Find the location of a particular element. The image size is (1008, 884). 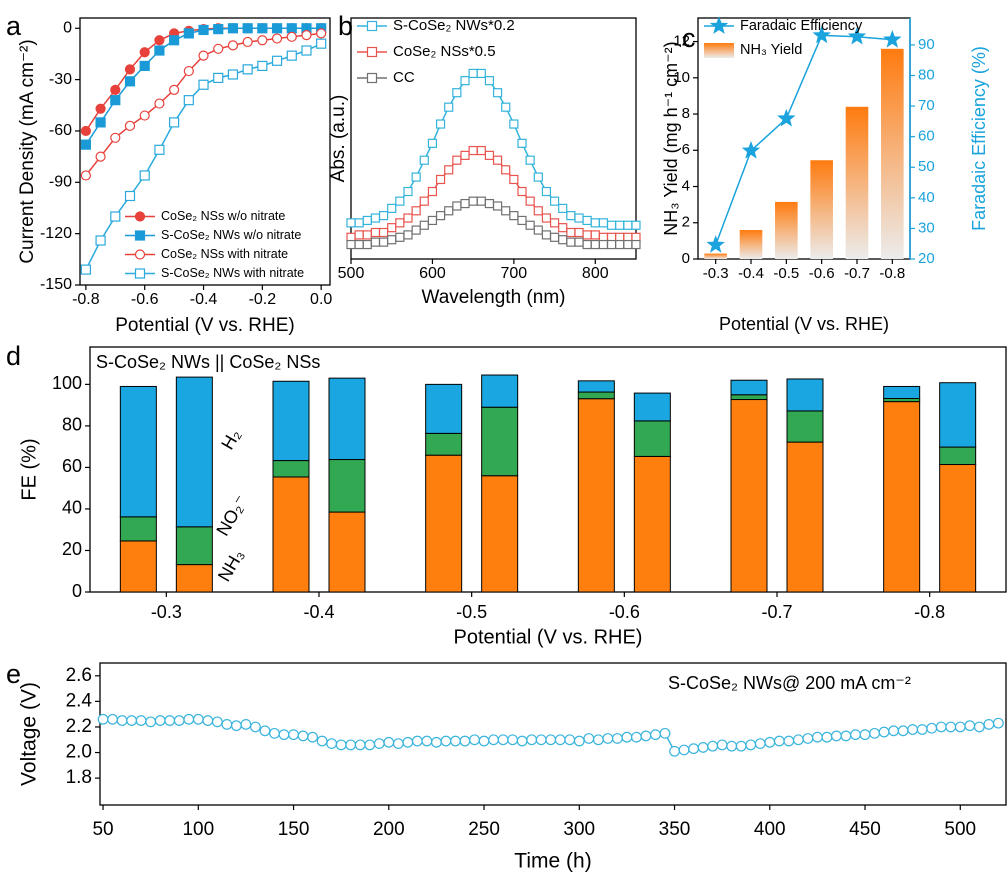

y2-tick-label: 40 is located at coordinates (926, 197).